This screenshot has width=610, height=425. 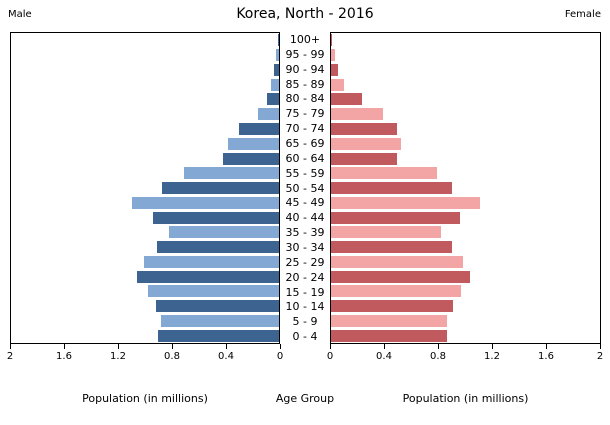 What do you see at coordinates (305, 143) in the screenshot?
I see `age-group-label-65-69: 65 - 69` at bounding box center [305, 143].